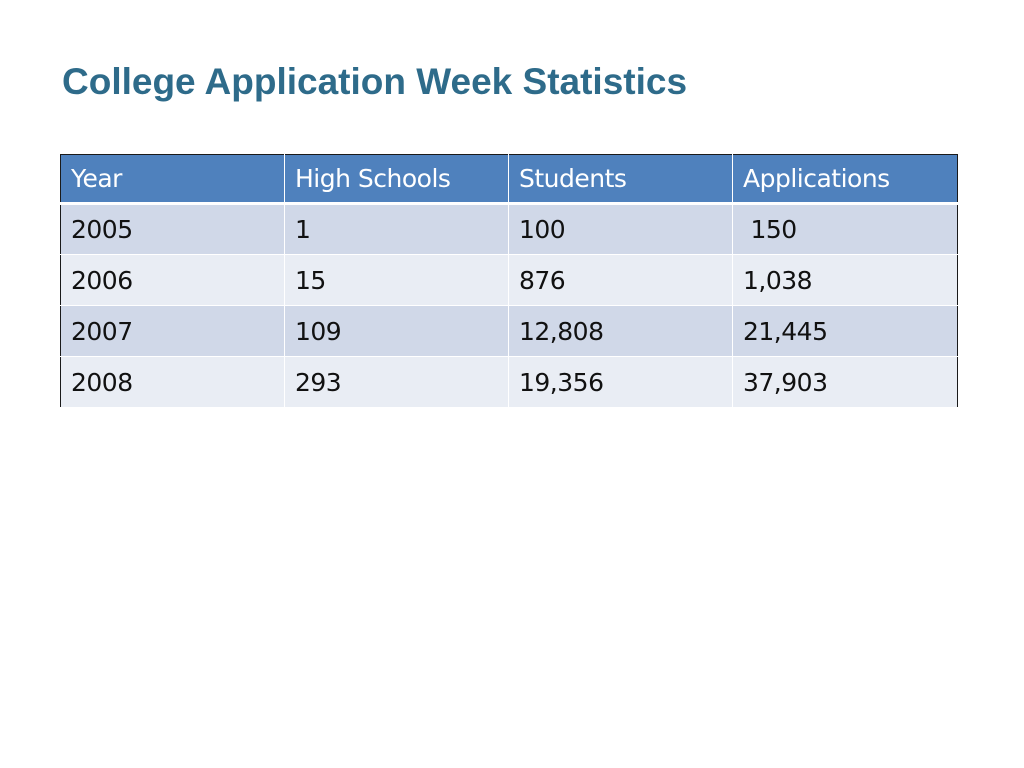 This screenshot has height=768, width=1024. Describe the element at coordinates (396, 229) in the screenshot. I see `cell-high-schools: 1` at that location.